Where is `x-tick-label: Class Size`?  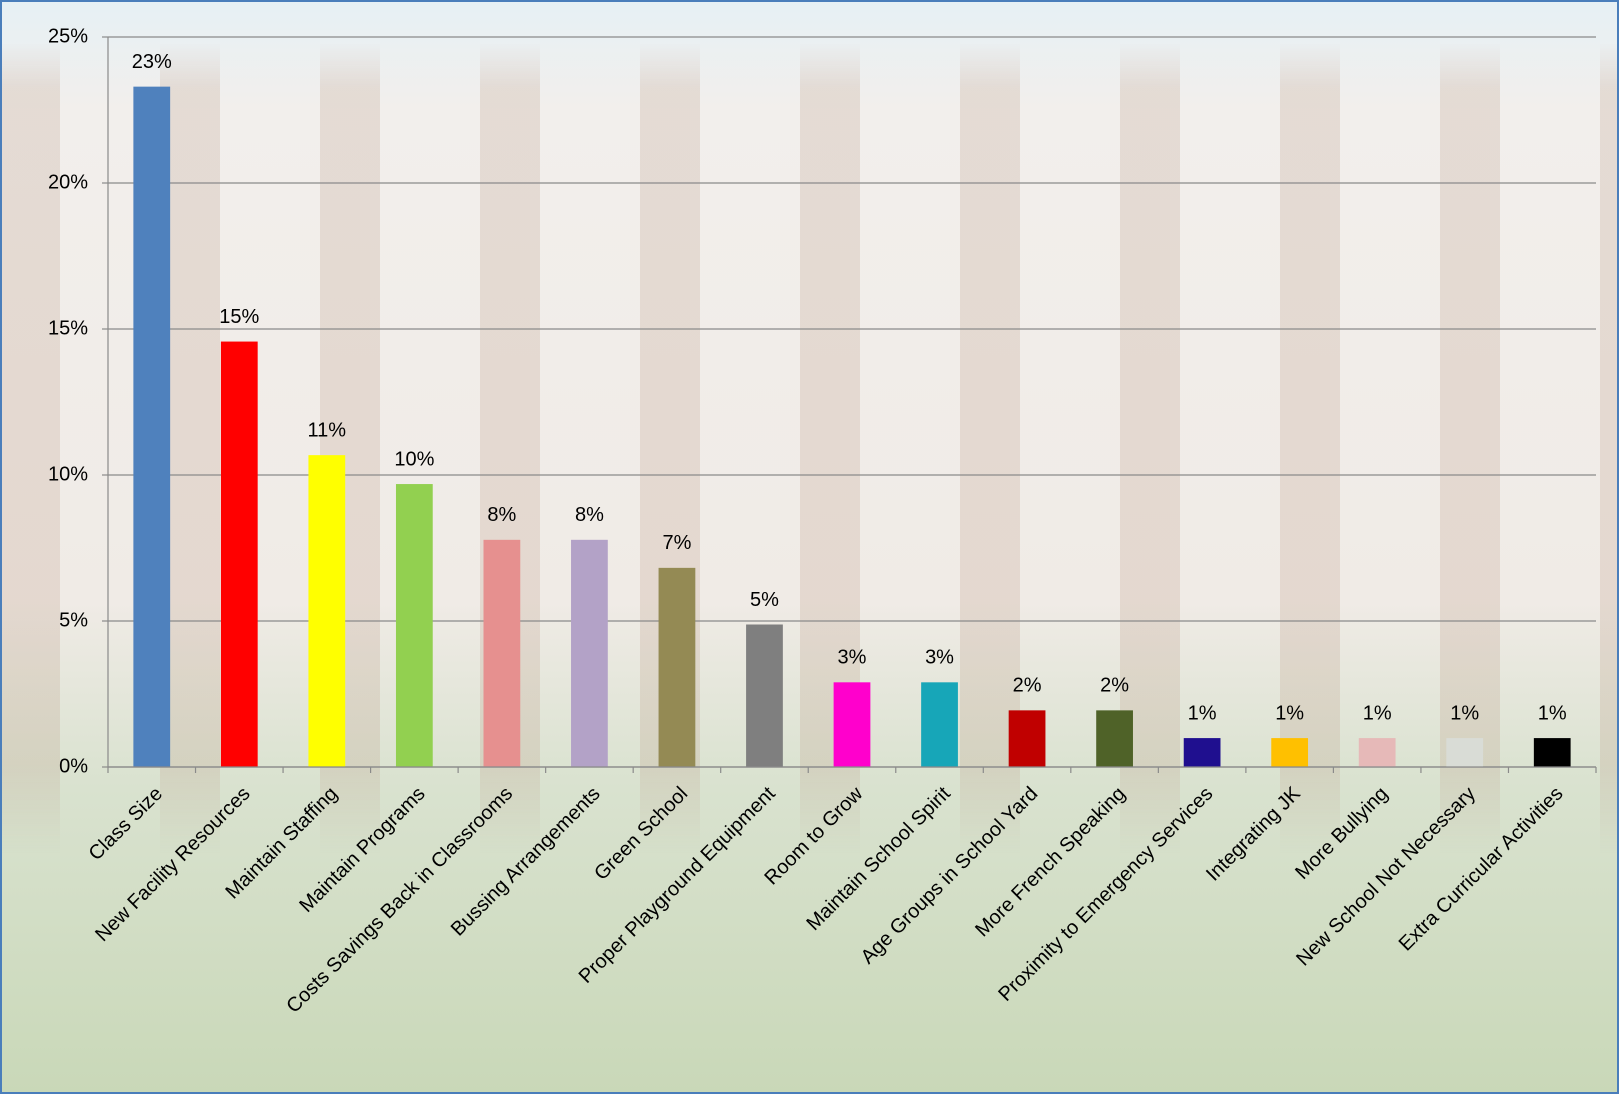 x-tick-label: Class Size is located at coordinates (126, 824).